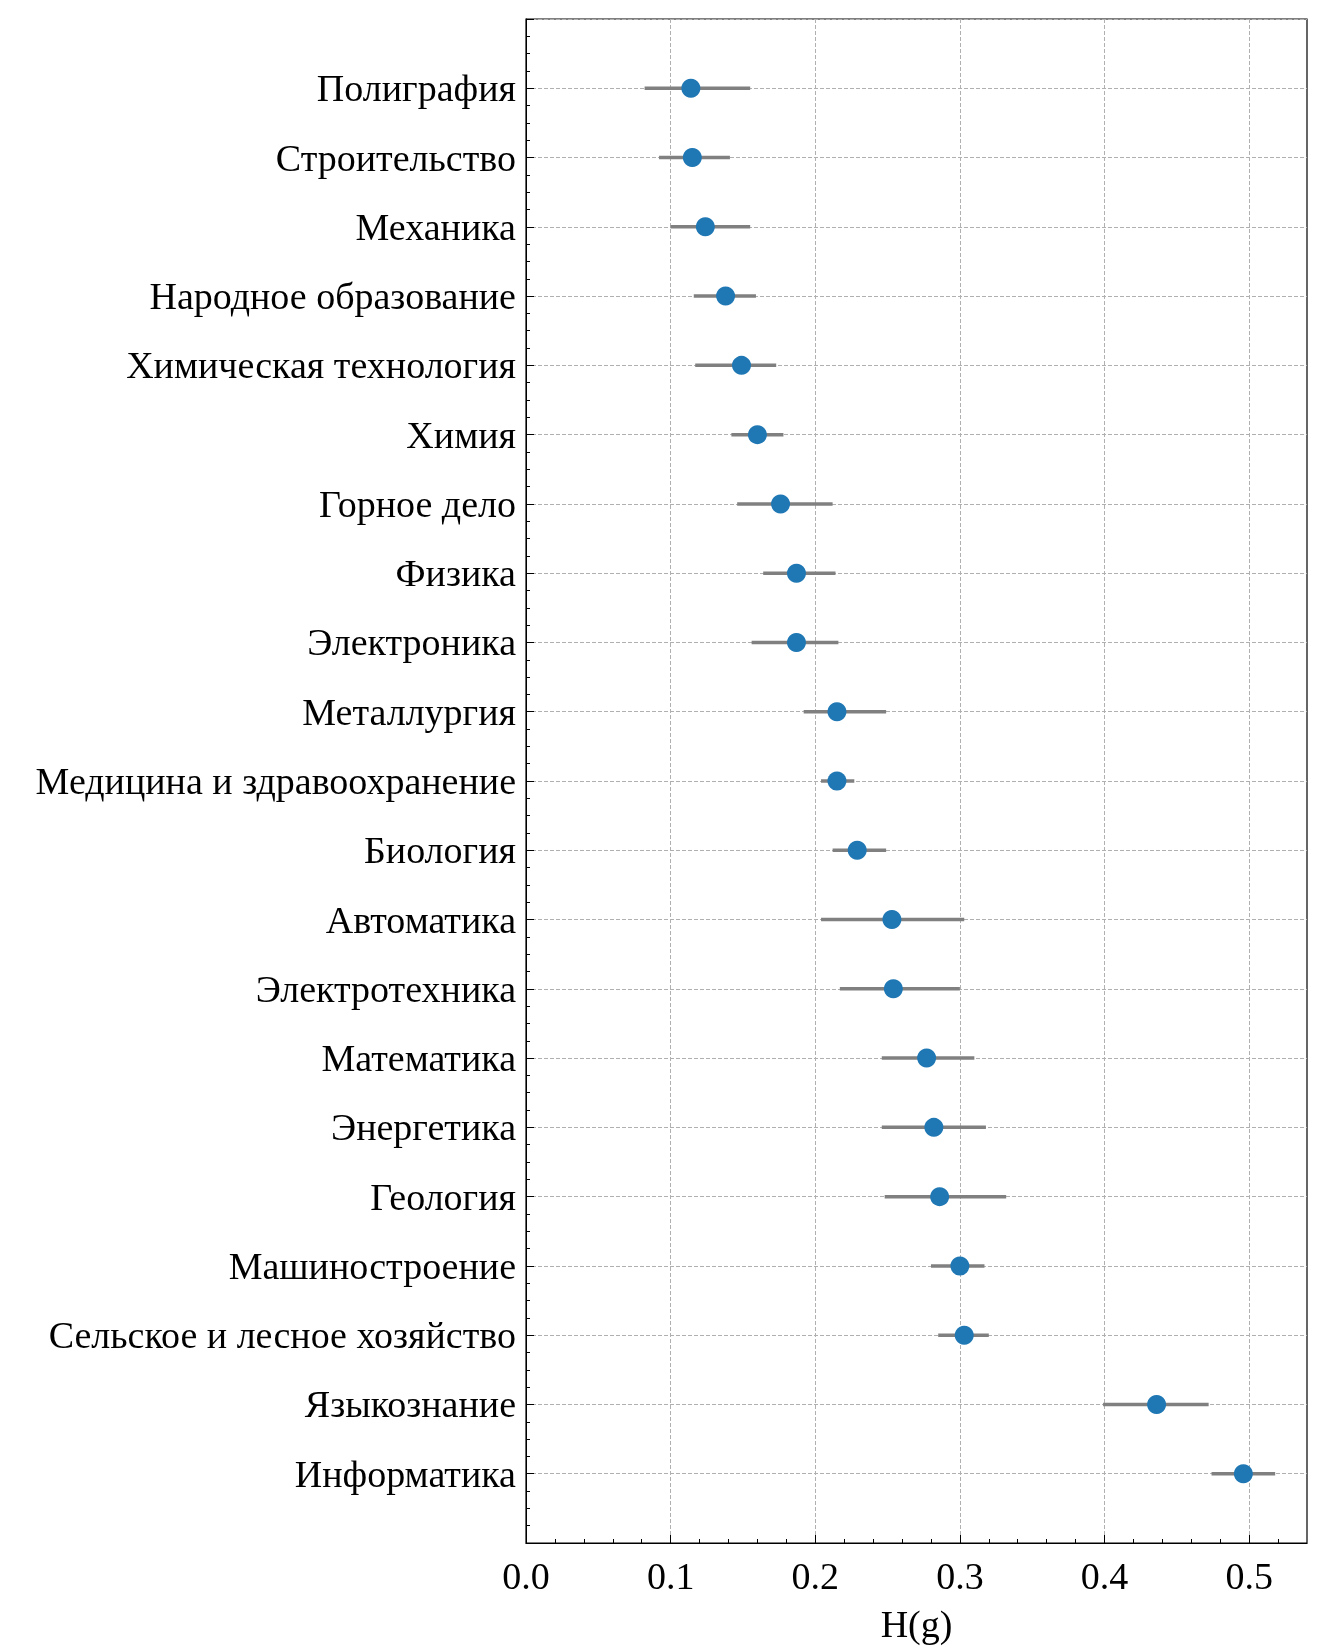  I want to click on y-tick-label: Языкознание, so click(410, 1404).